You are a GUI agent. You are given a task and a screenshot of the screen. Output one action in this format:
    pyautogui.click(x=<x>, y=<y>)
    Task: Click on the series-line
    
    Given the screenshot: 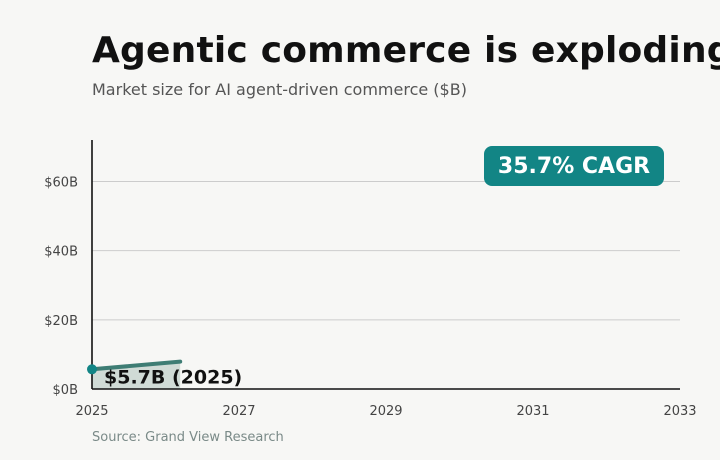 What is the action you would take?
    pyautogui.click(x=136, y=365)
    